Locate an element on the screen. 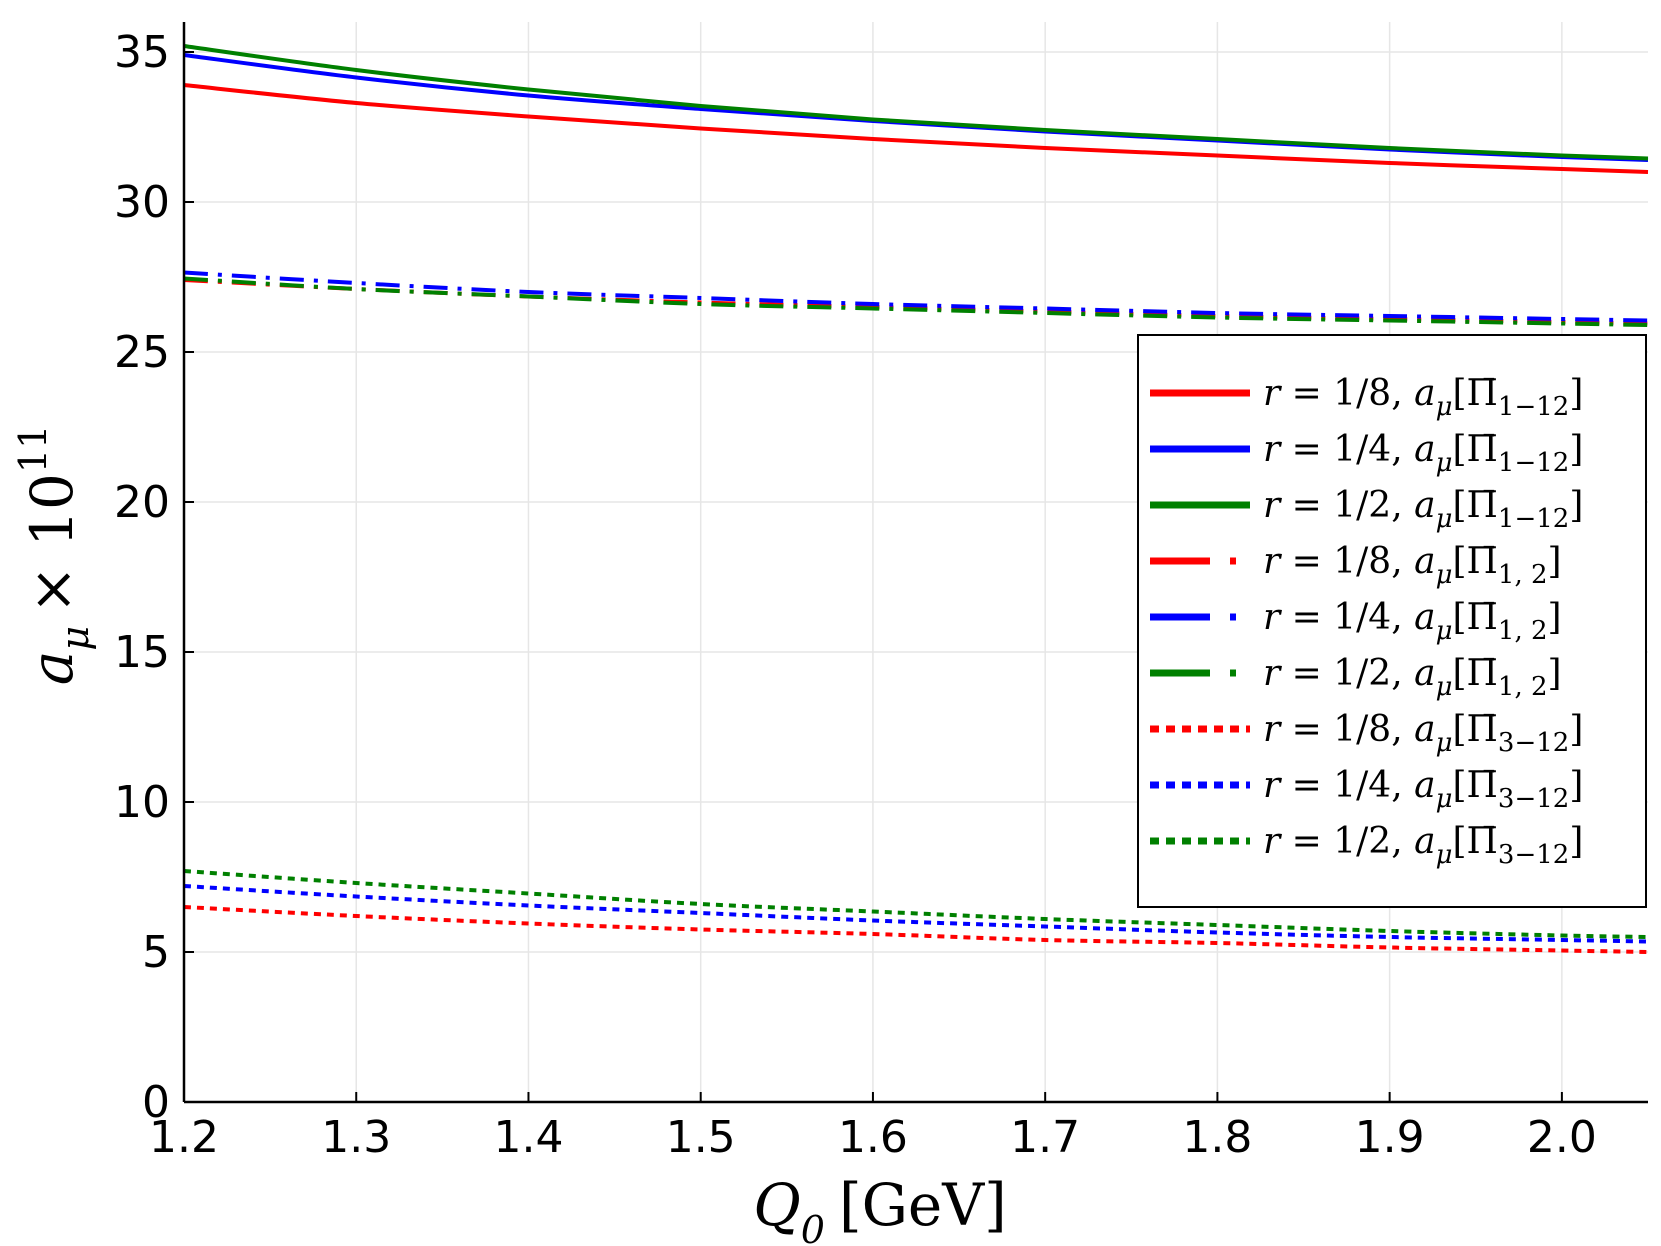  legend-label-6: r = 1/8, aμ[Π̄3−12] is located at coordinates (1423, 733).